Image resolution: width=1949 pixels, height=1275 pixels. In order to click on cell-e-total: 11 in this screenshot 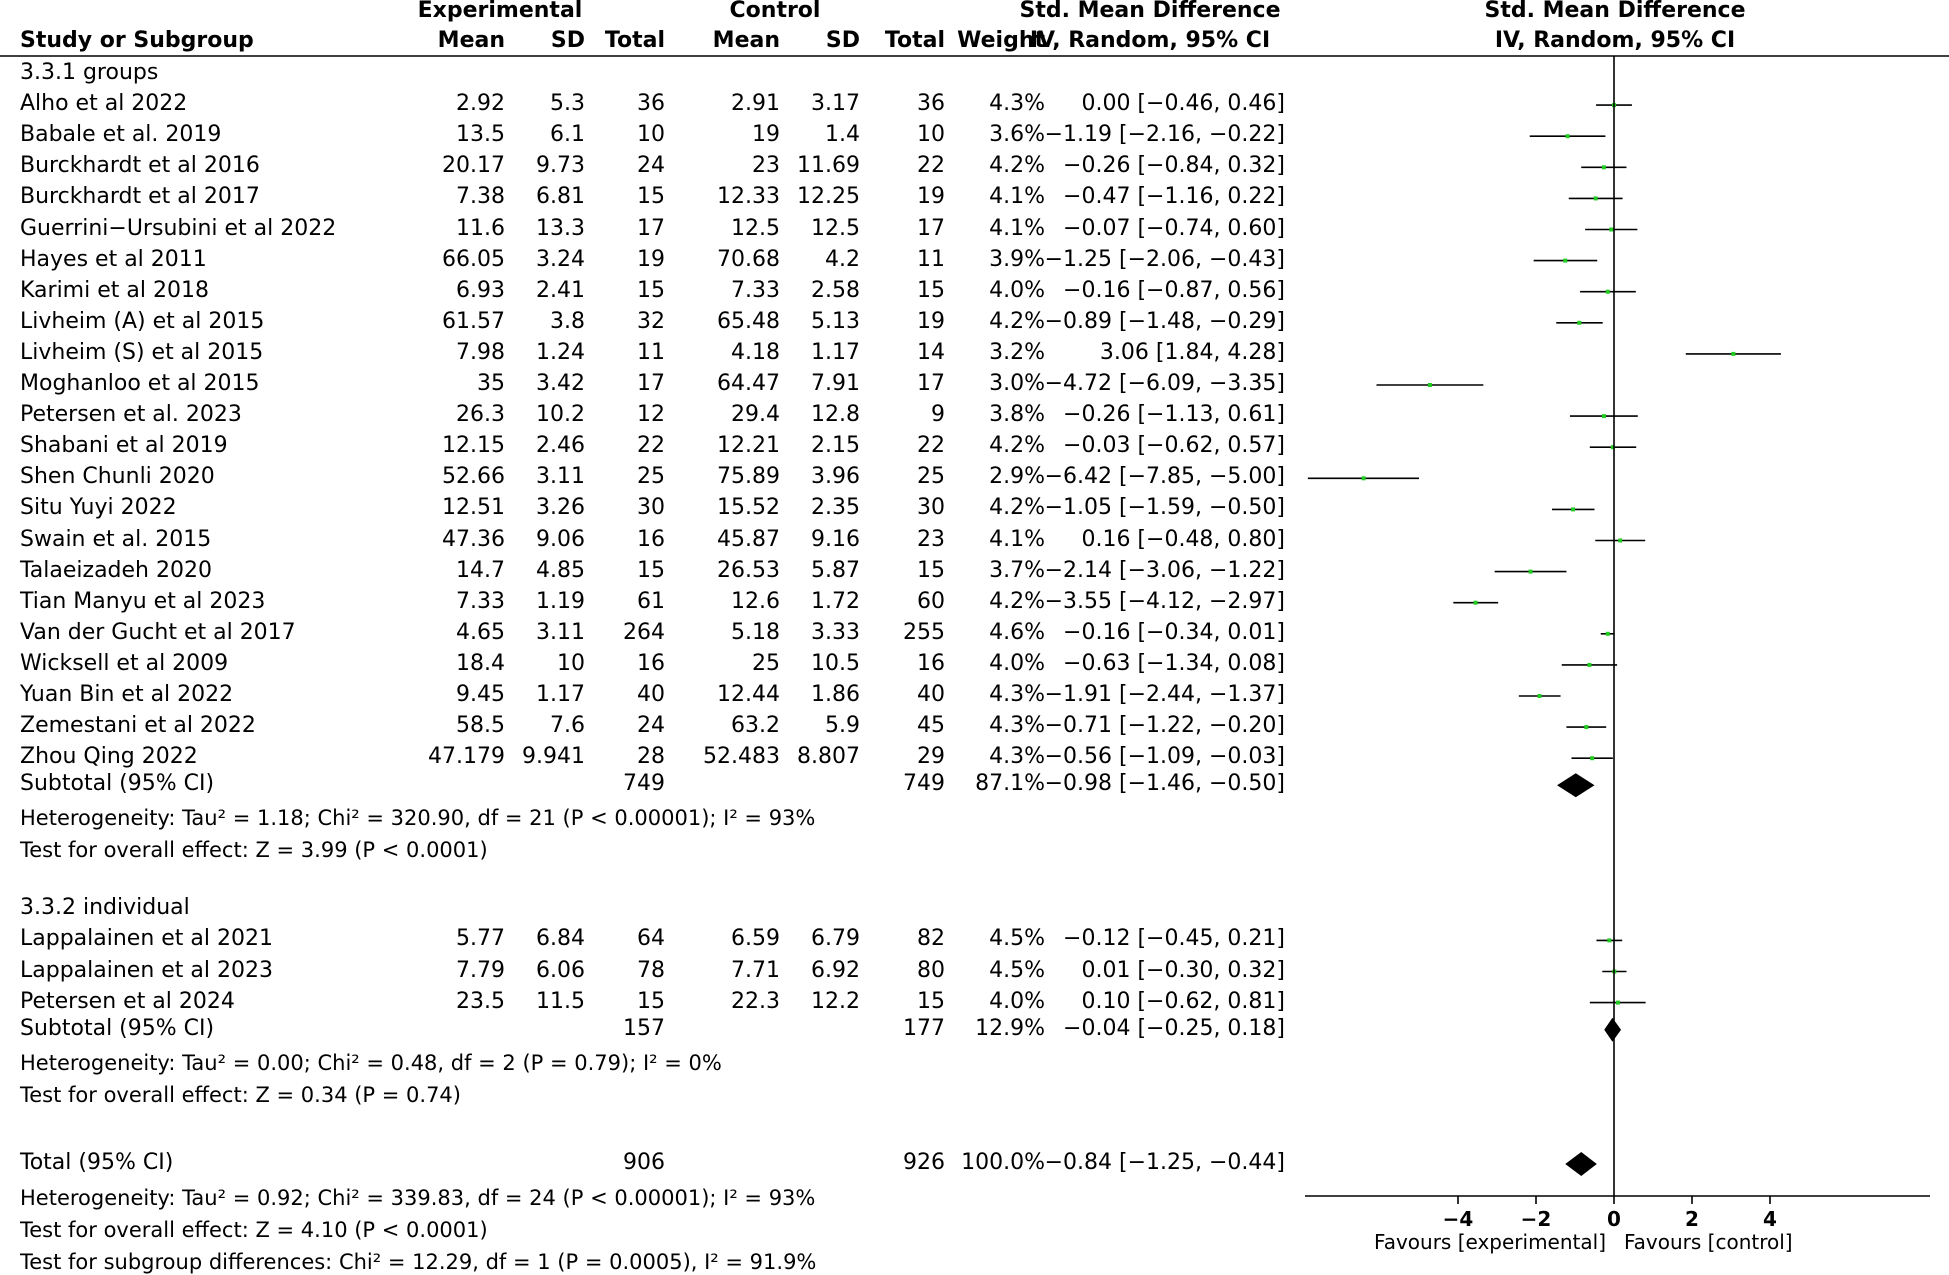, I will do `click(651, 352)`.